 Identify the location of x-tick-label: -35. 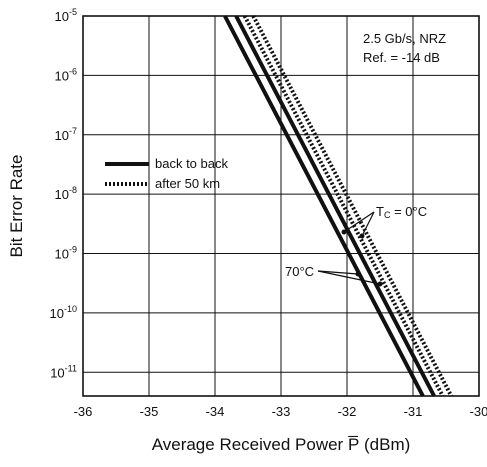
(149, 411).